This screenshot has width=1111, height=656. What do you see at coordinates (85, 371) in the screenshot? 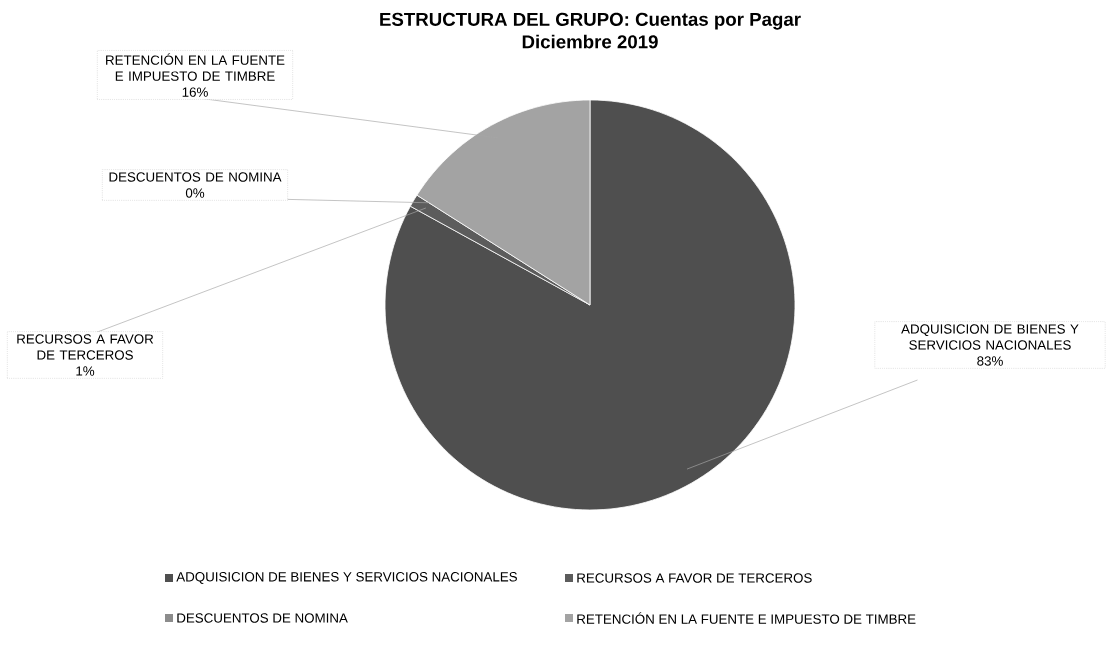
I see `data-label: 1%` at bounding box center [85, 371].